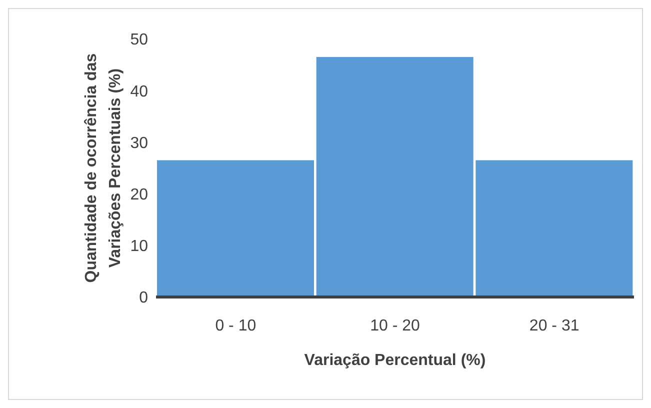 The height and width of the screenshot is (408, 651). Describe the element at coordinates (554, 325) in the screenshot. I see `x-tick-label: 20 - 31` at that location.